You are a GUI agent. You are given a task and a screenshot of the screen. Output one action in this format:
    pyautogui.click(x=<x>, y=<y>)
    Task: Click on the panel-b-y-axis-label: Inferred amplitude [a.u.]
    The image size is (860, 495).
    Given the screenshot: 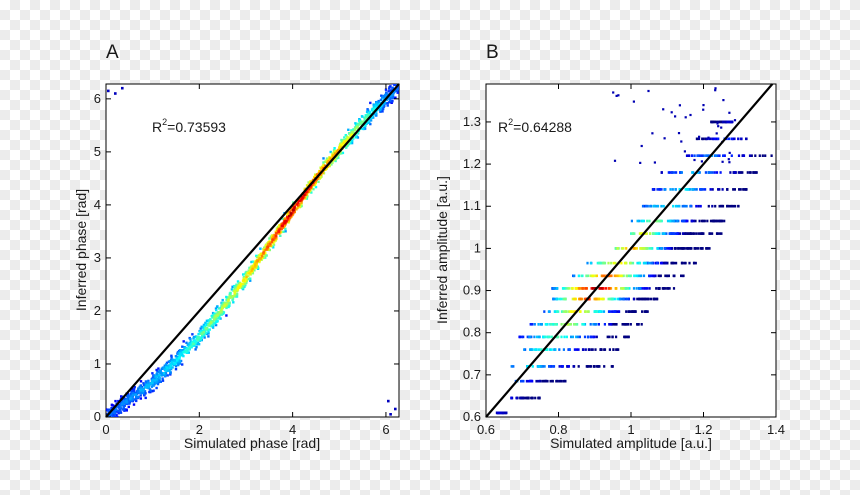 What is the action you would take?
    pyautogui.click(x=442, y=250)
    